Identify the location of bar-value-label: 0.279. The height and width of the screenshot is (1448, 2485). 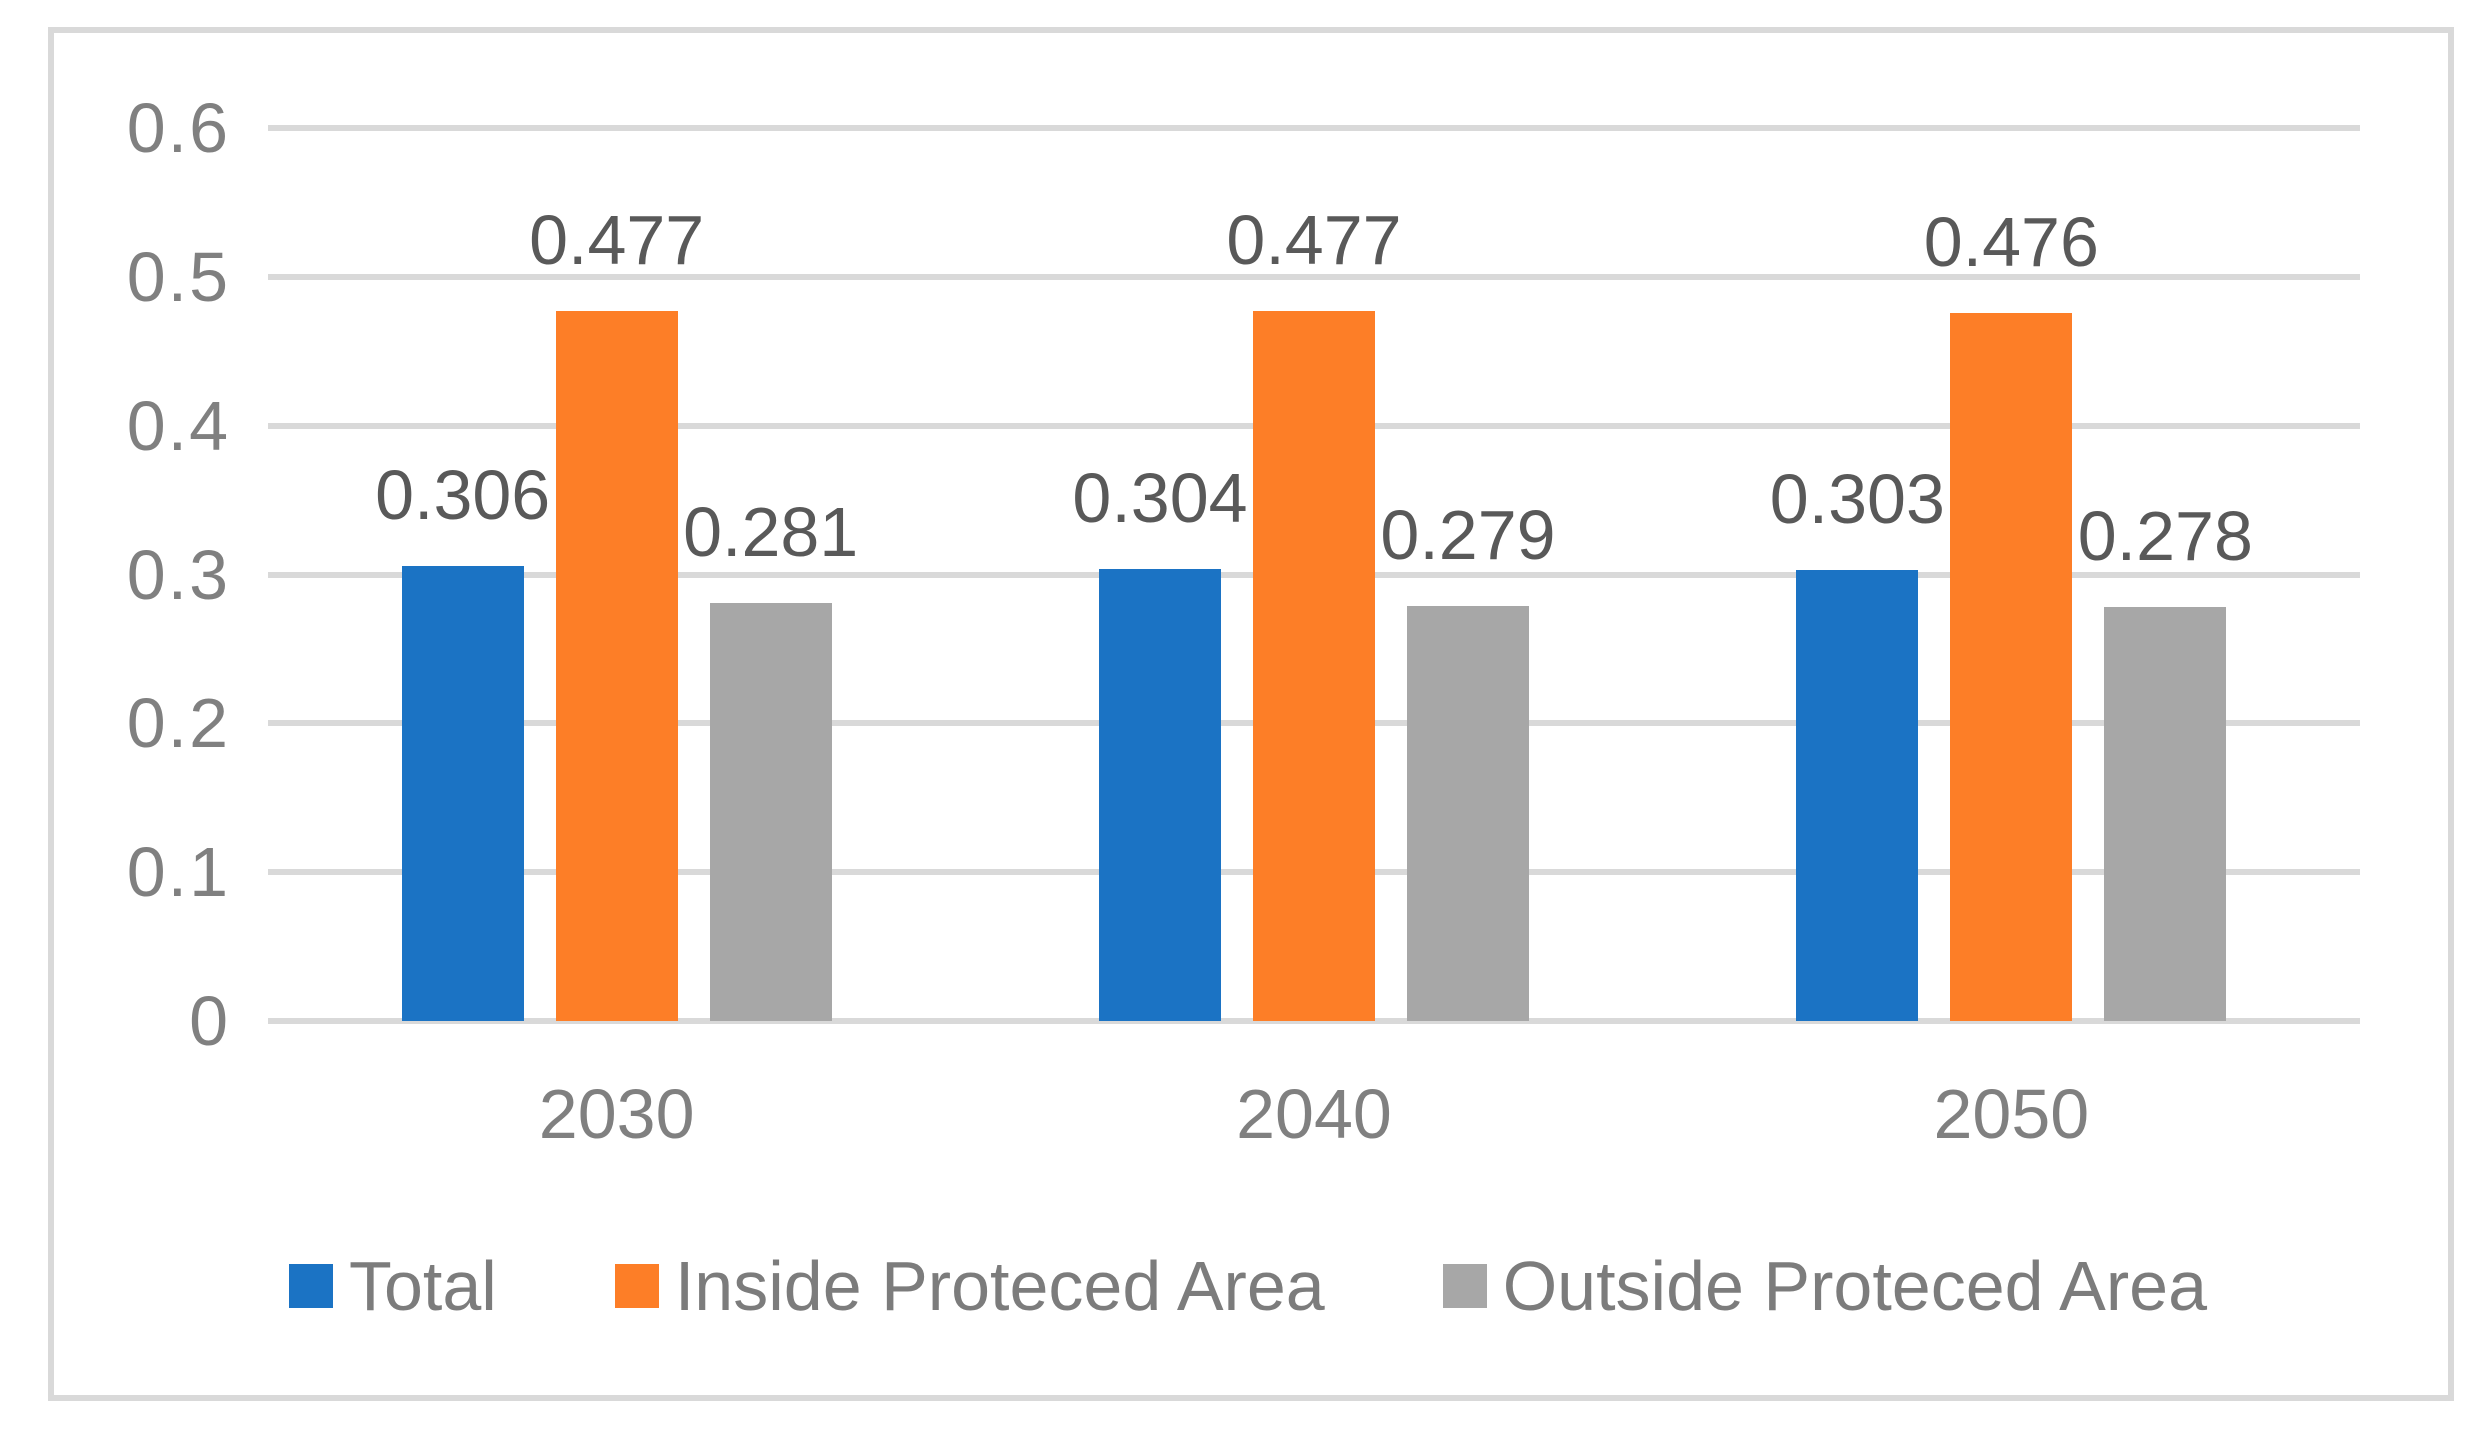
(1468, 534).